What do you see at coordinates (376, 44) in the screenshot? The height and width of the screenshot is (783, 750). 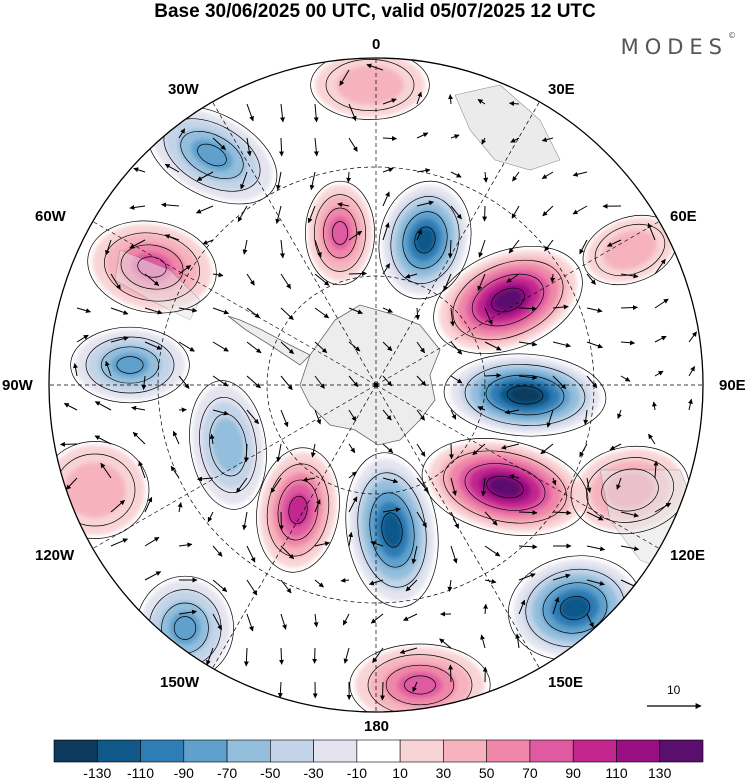 I see `lon-label-0: 0` at bounding box center [376, 44].